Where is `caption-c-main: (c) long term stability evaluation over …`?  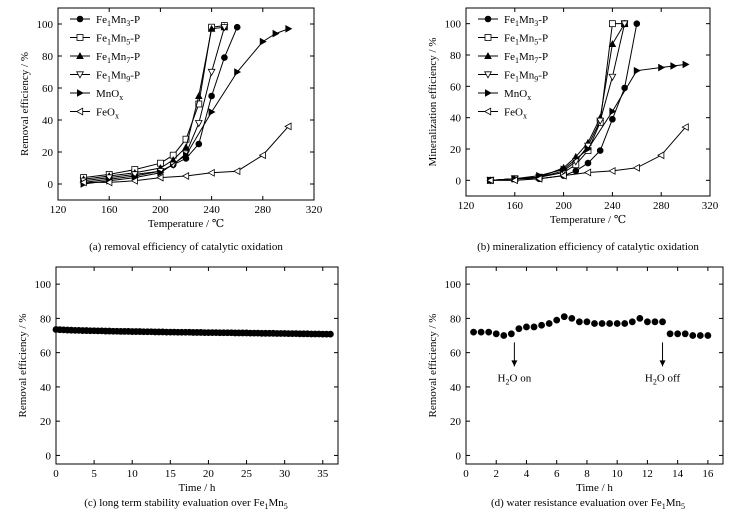
caption-c-main: (c) long term stability evaluation over … is located at coordinates (174, 503).